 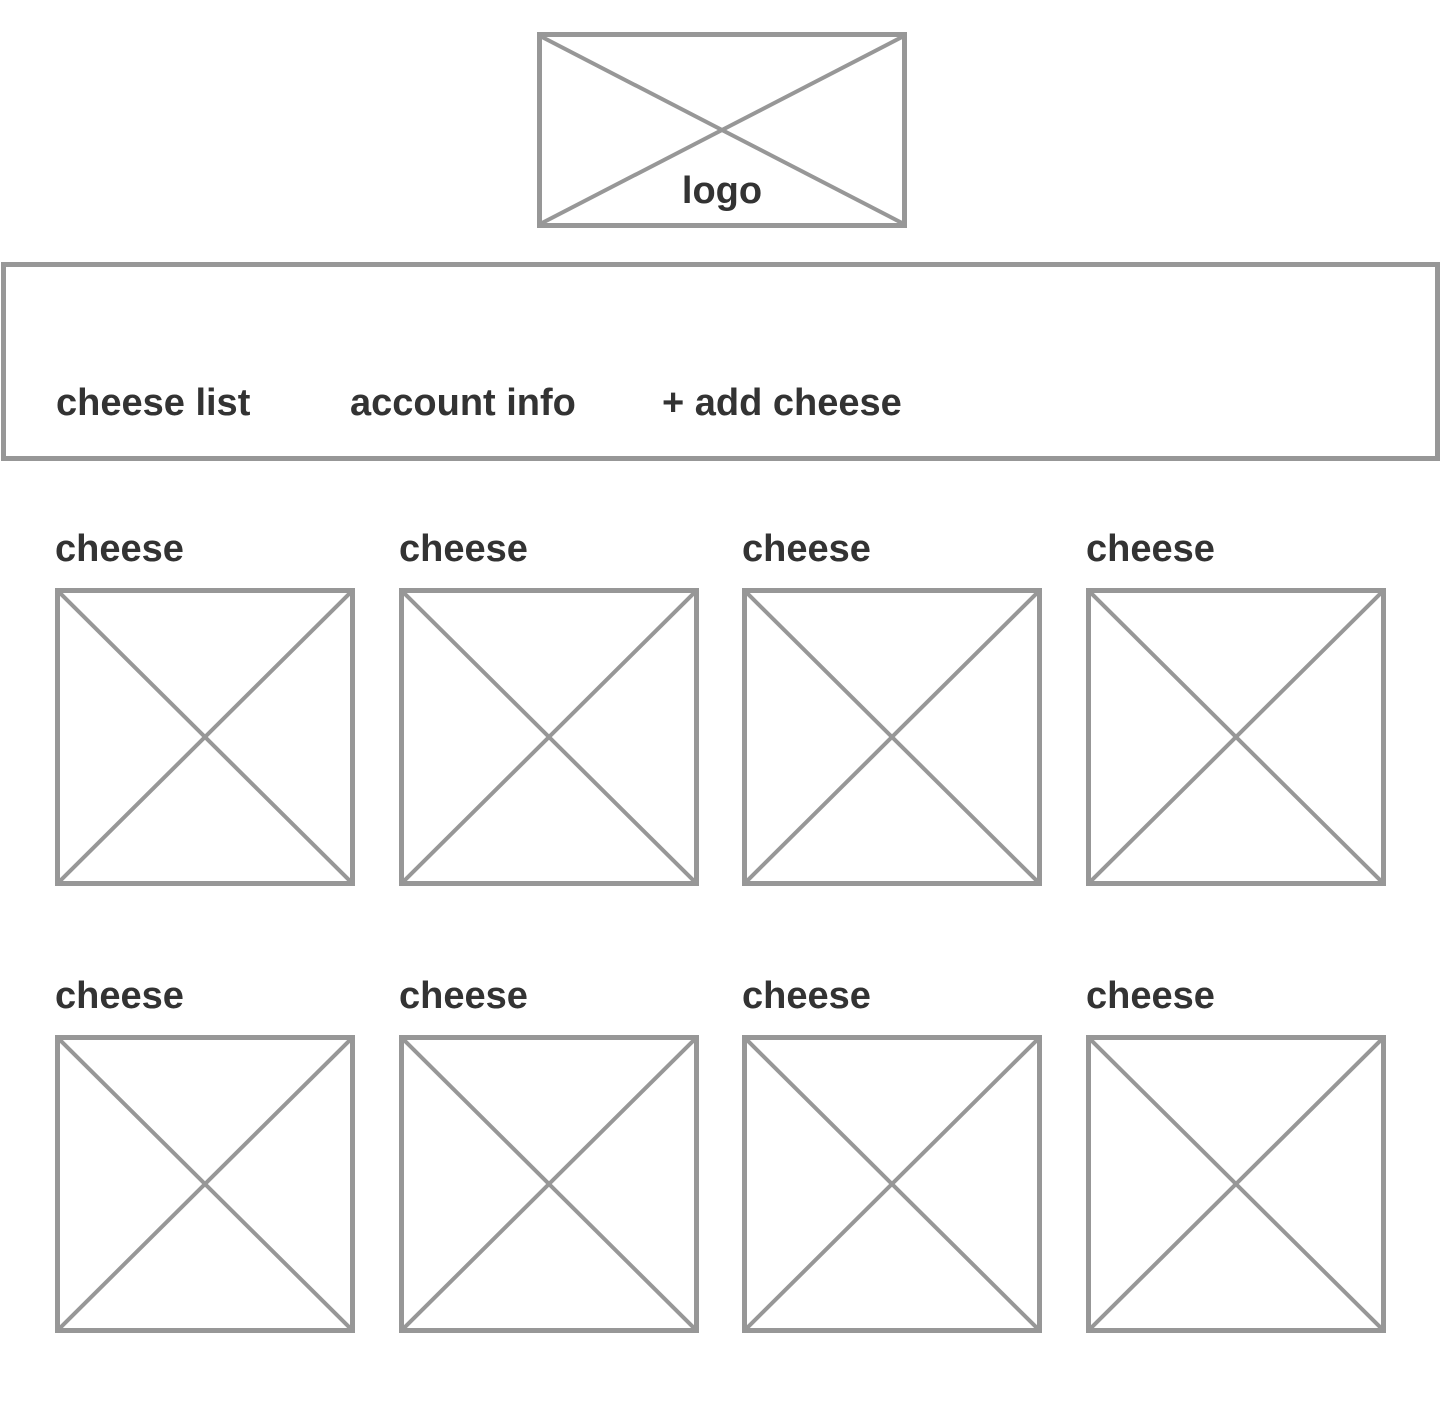 What do you see at coordinates (463, 403) in the screenshot?
I see `nav-item-account-info: account info` at bounding box center [463, 403].